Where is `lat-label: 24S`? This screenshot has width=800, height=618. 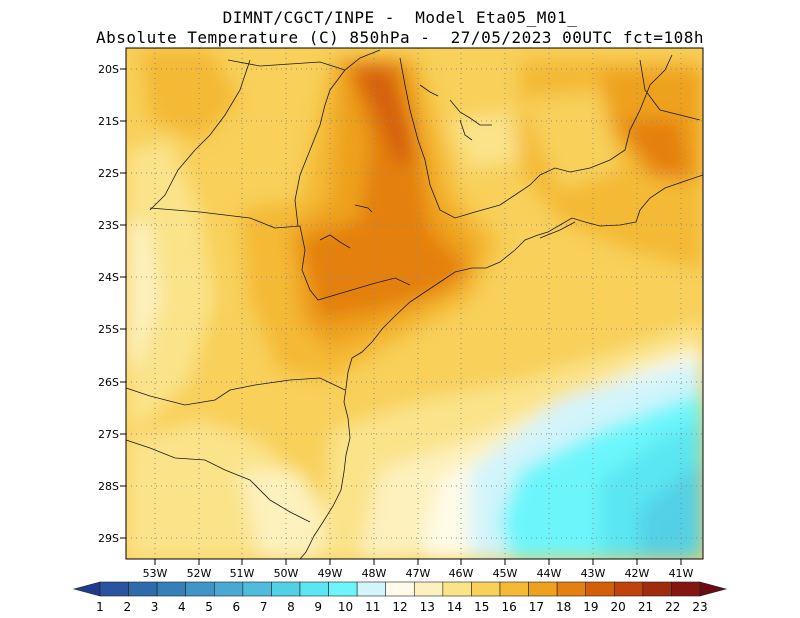
lat-label: 24S is located at coordinates (108, 277).